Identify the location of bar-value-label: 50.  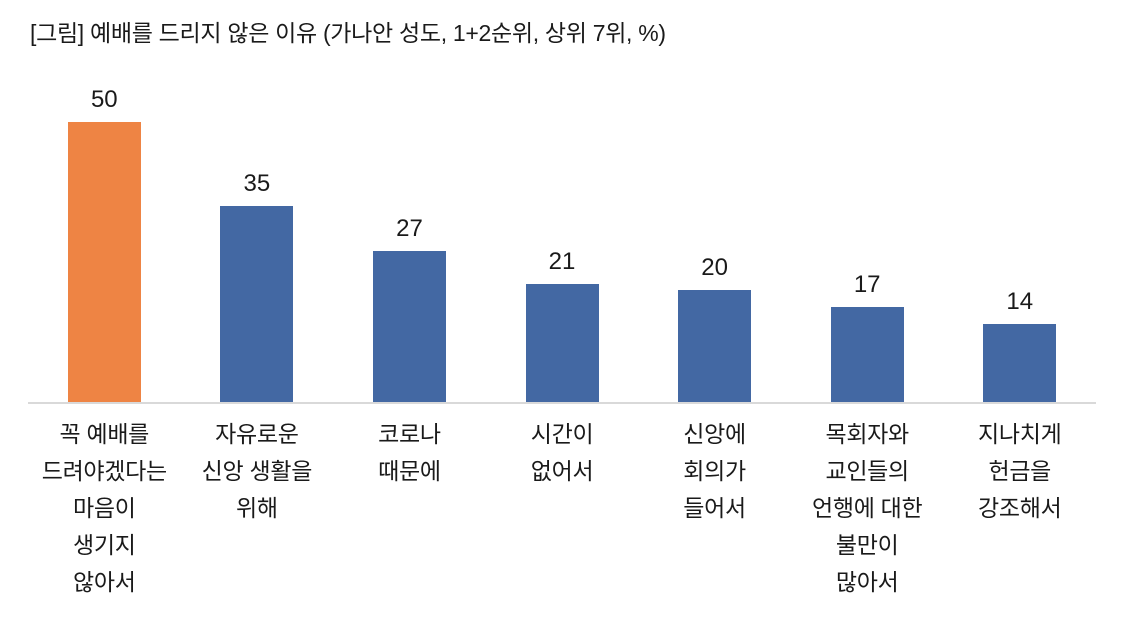
(104, 99).